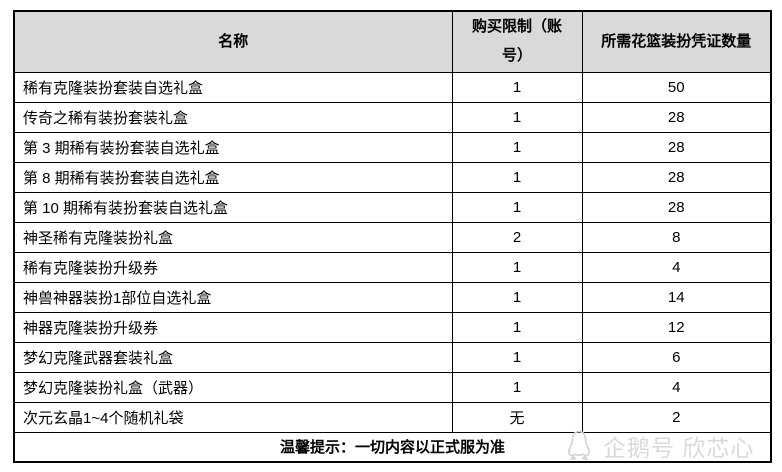 The height and width of the screenshot is (472, 782). I want to click on item-name-cell: 第 8 期稀有装扮套装自选礼盒, so click(233, 177).